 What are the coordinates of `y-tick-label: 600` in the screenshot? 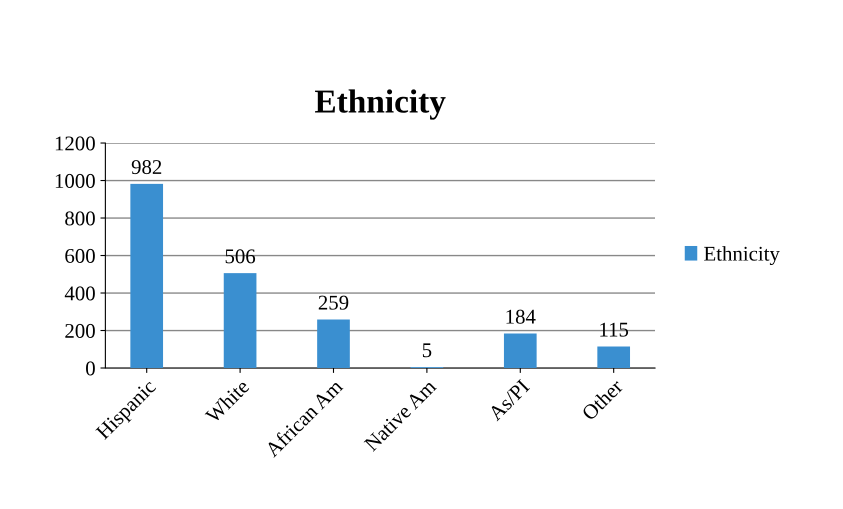 It's located at (80, 255).